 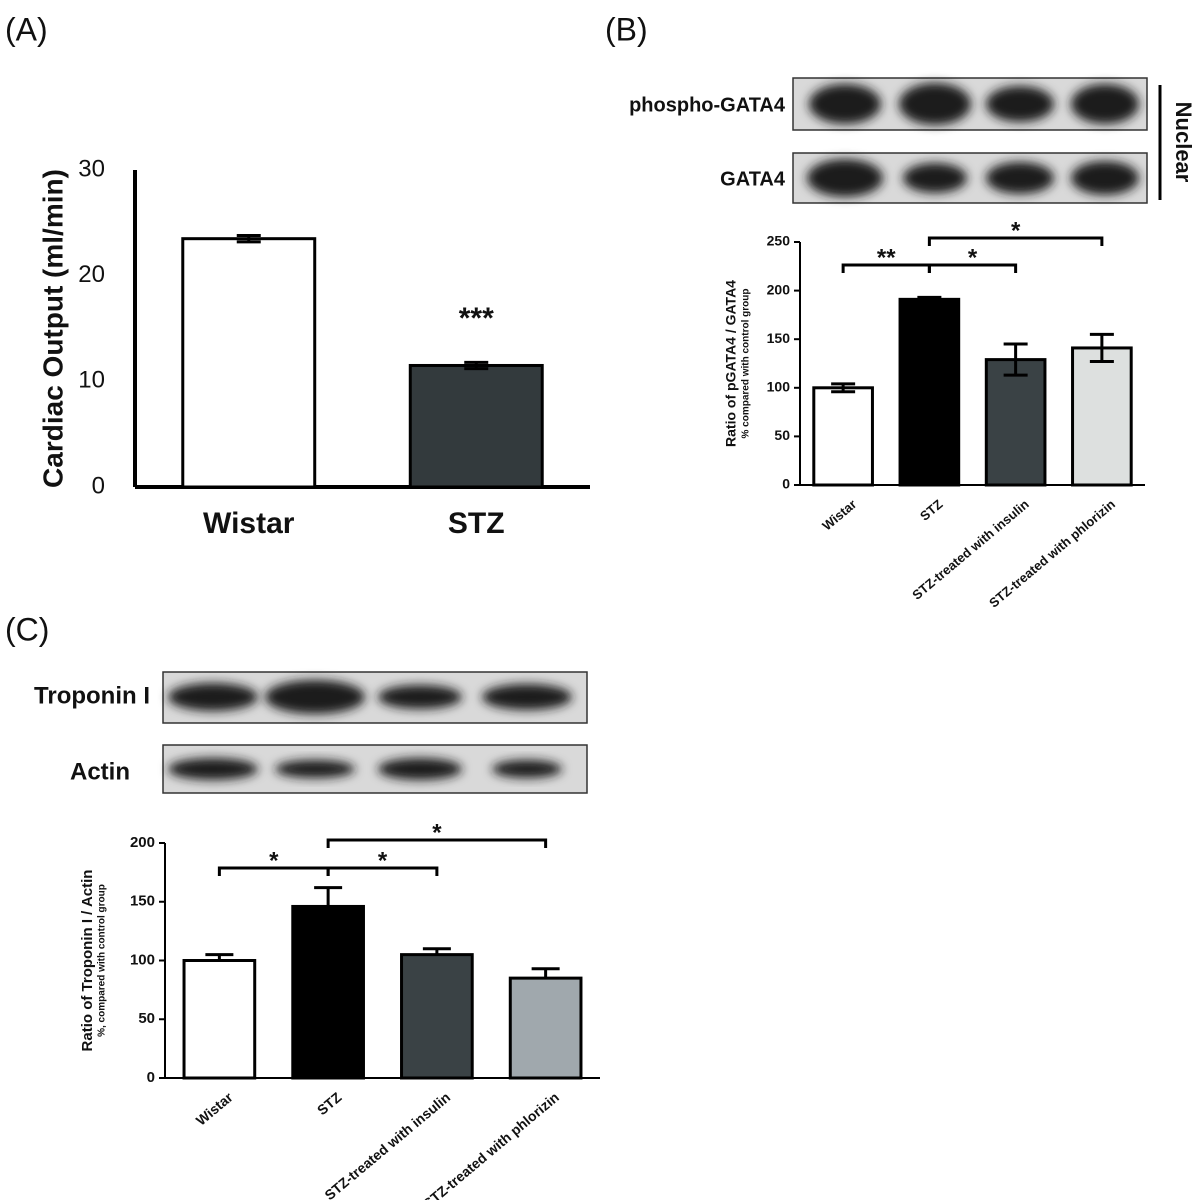 I want to click on blot-label: Troponin I, so click(x=92, y=695).